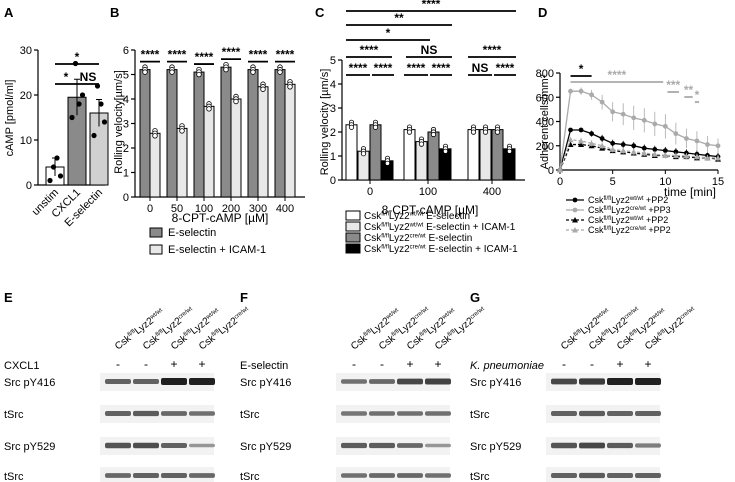 This screenshot has height=482, width=735. Describe the element at coordinates (253, 133) in the screenshot. I see `panel-b-bar-eselectin` at that location.